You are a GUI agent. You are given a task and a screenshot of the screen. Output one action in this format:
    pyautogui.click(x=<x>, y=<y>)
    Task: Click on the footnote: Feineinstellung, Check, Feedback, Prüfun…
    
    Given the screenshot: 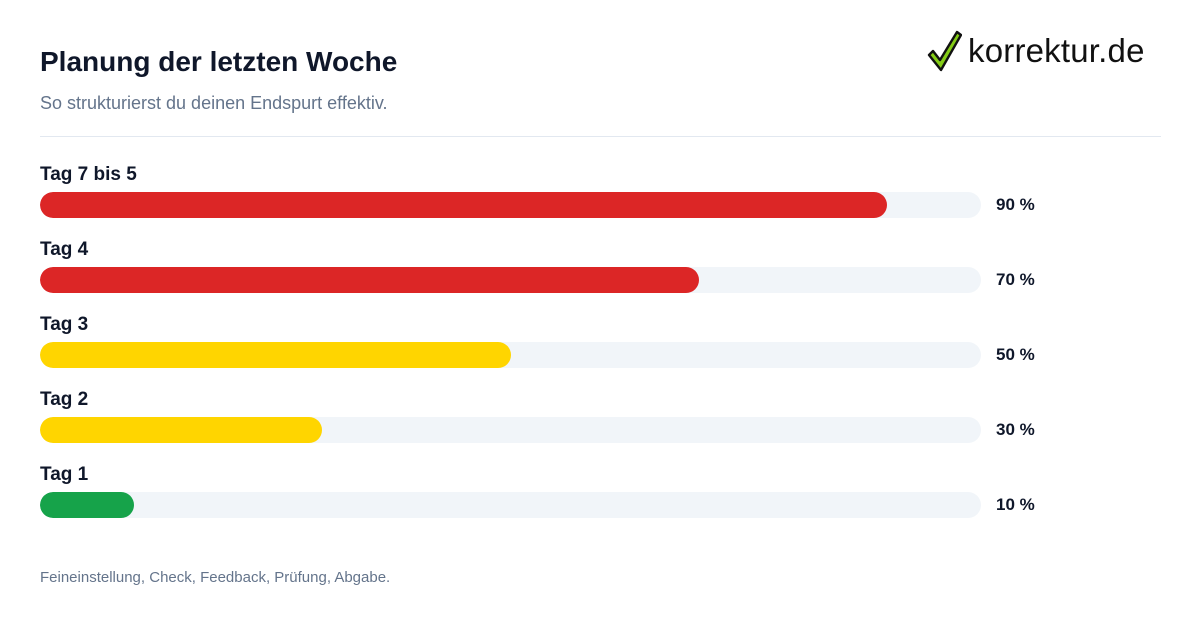 What is the action you would take?
    pyautogui.click(x=215, y=577)
    